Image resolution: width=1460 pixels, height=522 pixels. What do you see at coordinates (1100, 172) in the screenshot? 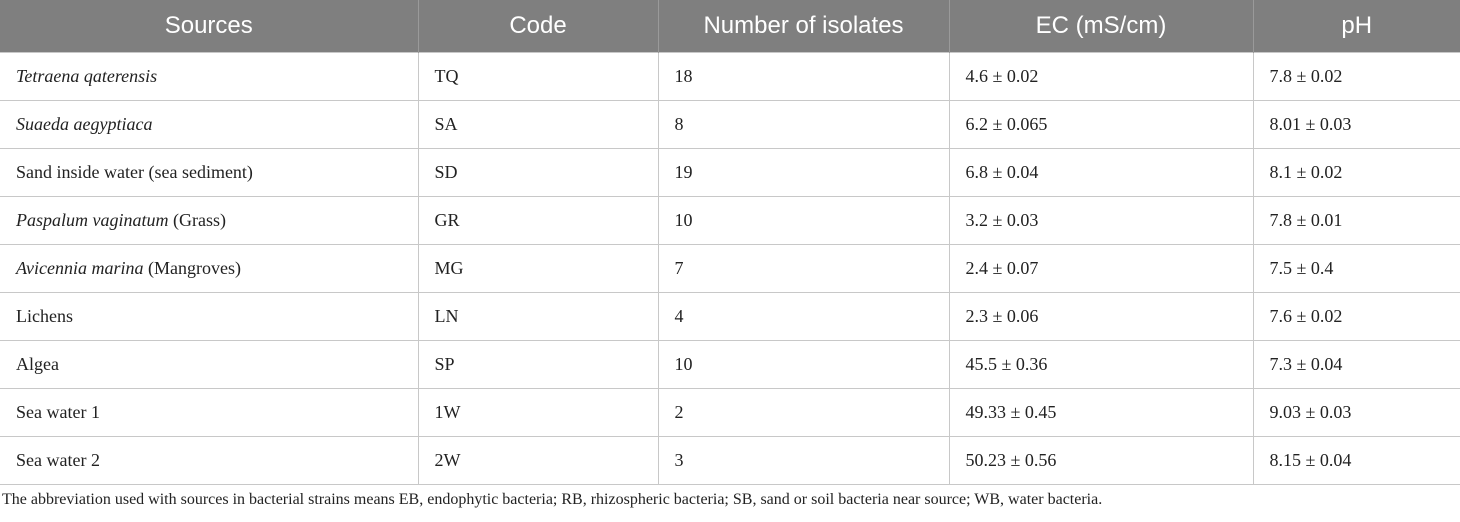
I see `cell-ec: 6.8 ± 0.04` at bounding box center [1100, 172].